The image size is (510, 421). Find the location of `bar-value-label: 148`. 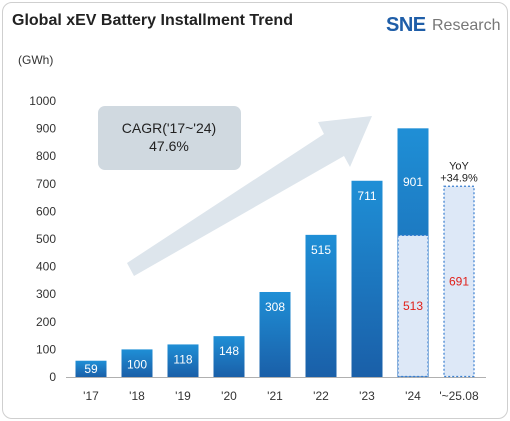

bar-value-label: 148 is located at coordinates (229, 351).